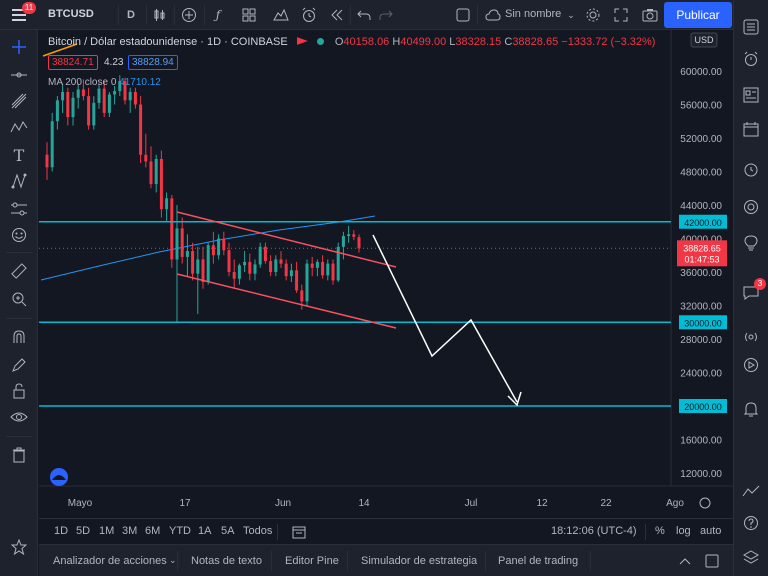 This screenshot has height=576, width=768. I want to click on auto-toggle: auto, so click(711, 531).